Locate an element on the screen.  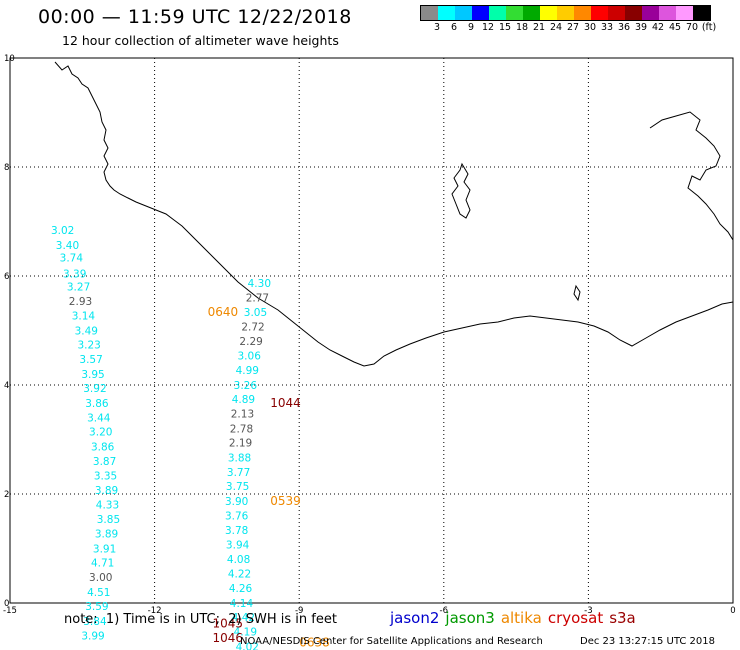
wave-height-label: 3.76 is located at coordinates (237, 517).